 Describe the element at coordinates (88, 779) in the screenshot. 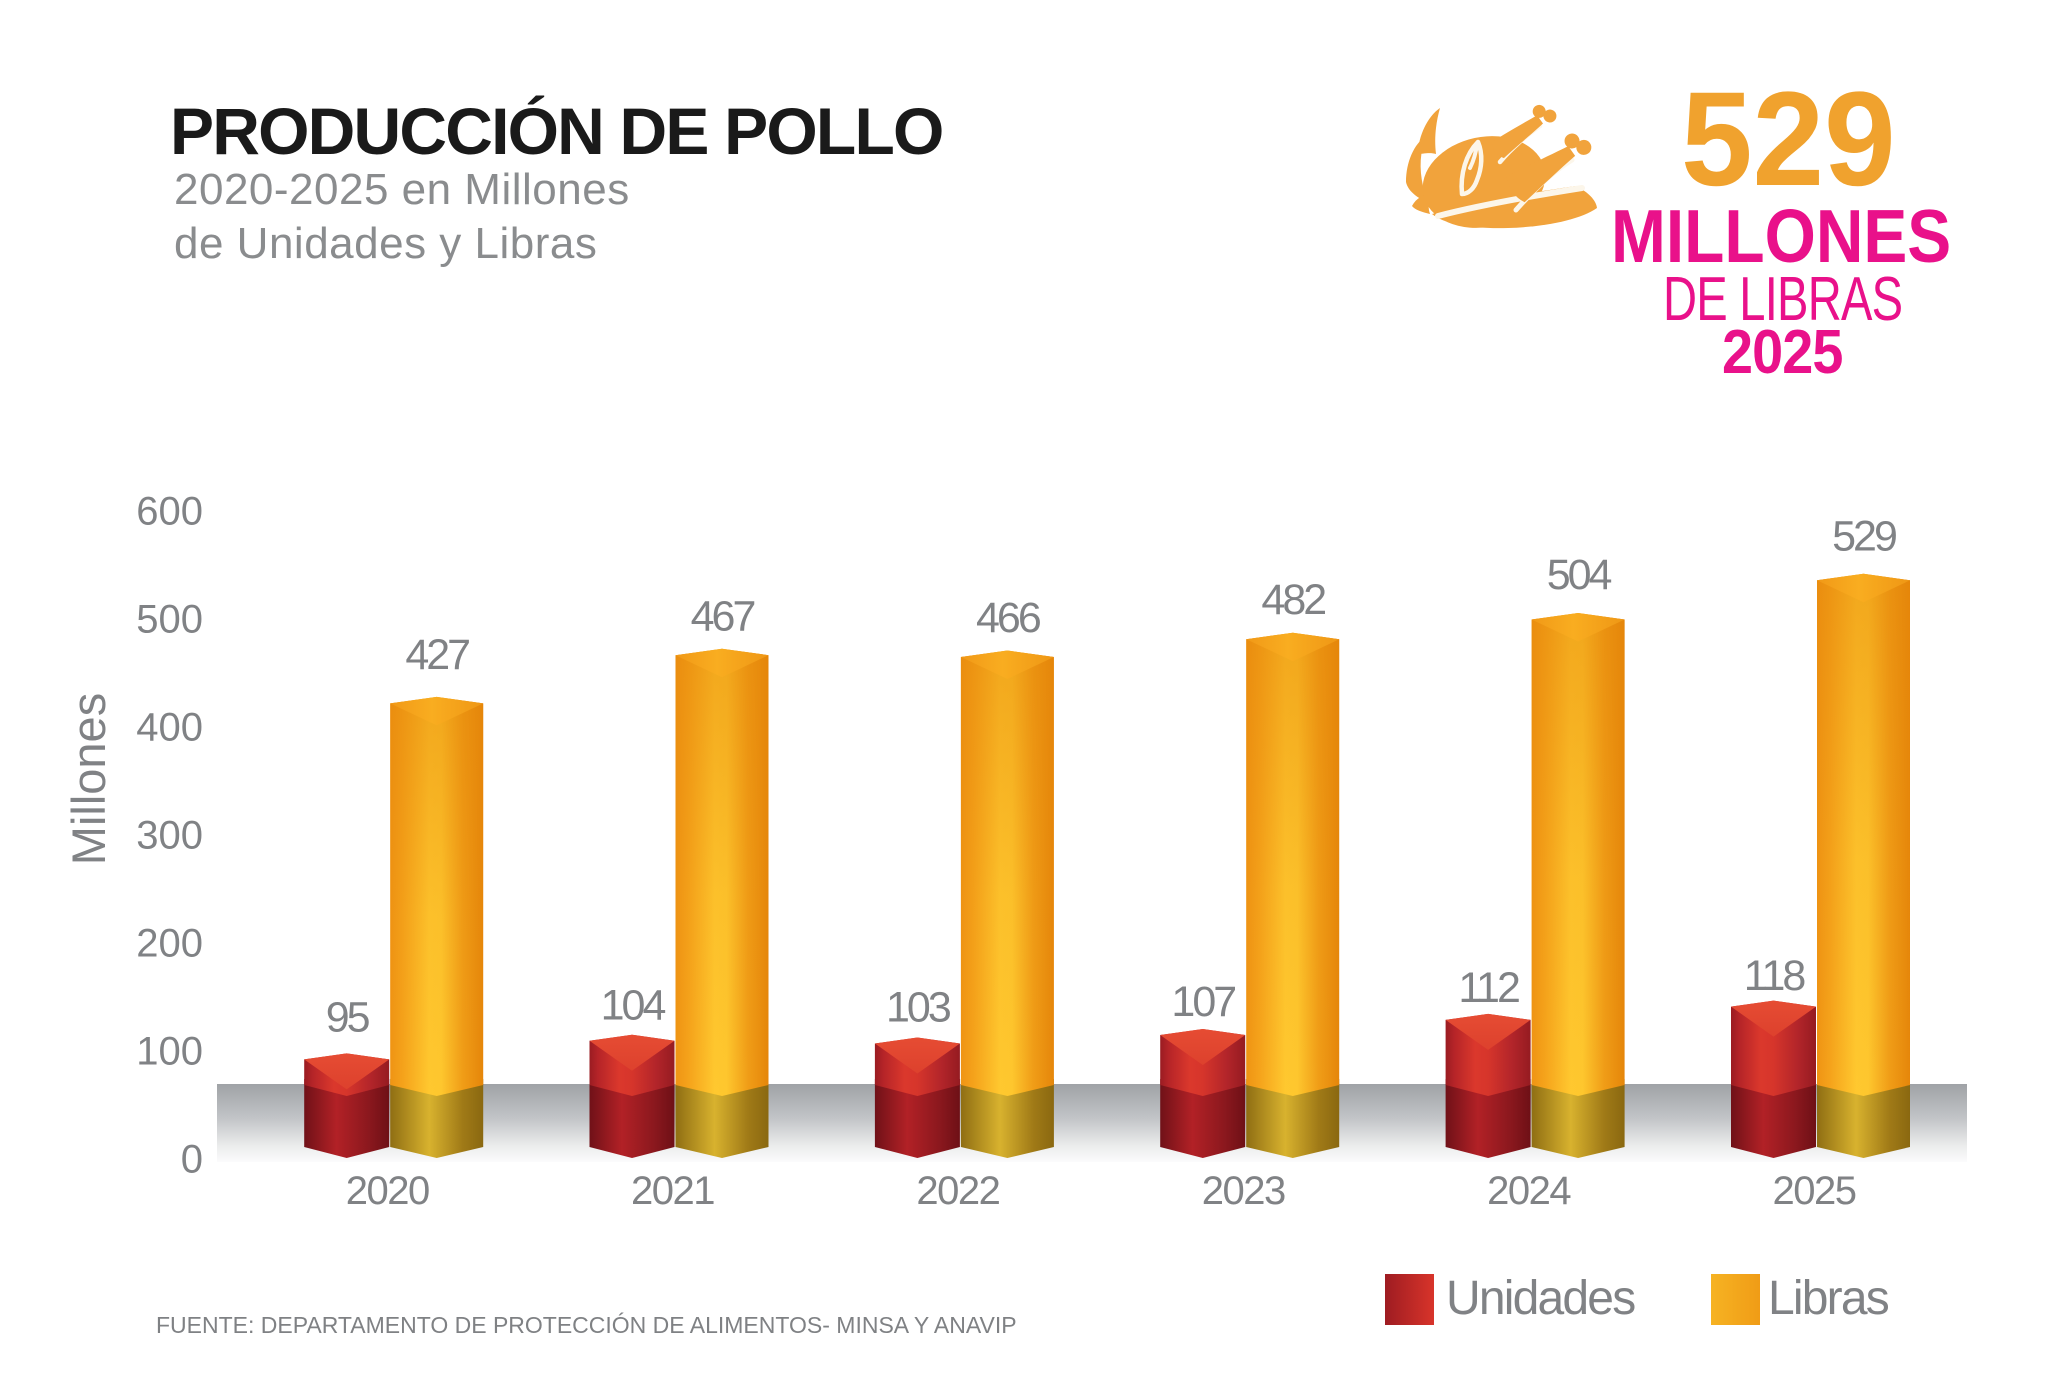

I see `svg-text: Millones` at that location.